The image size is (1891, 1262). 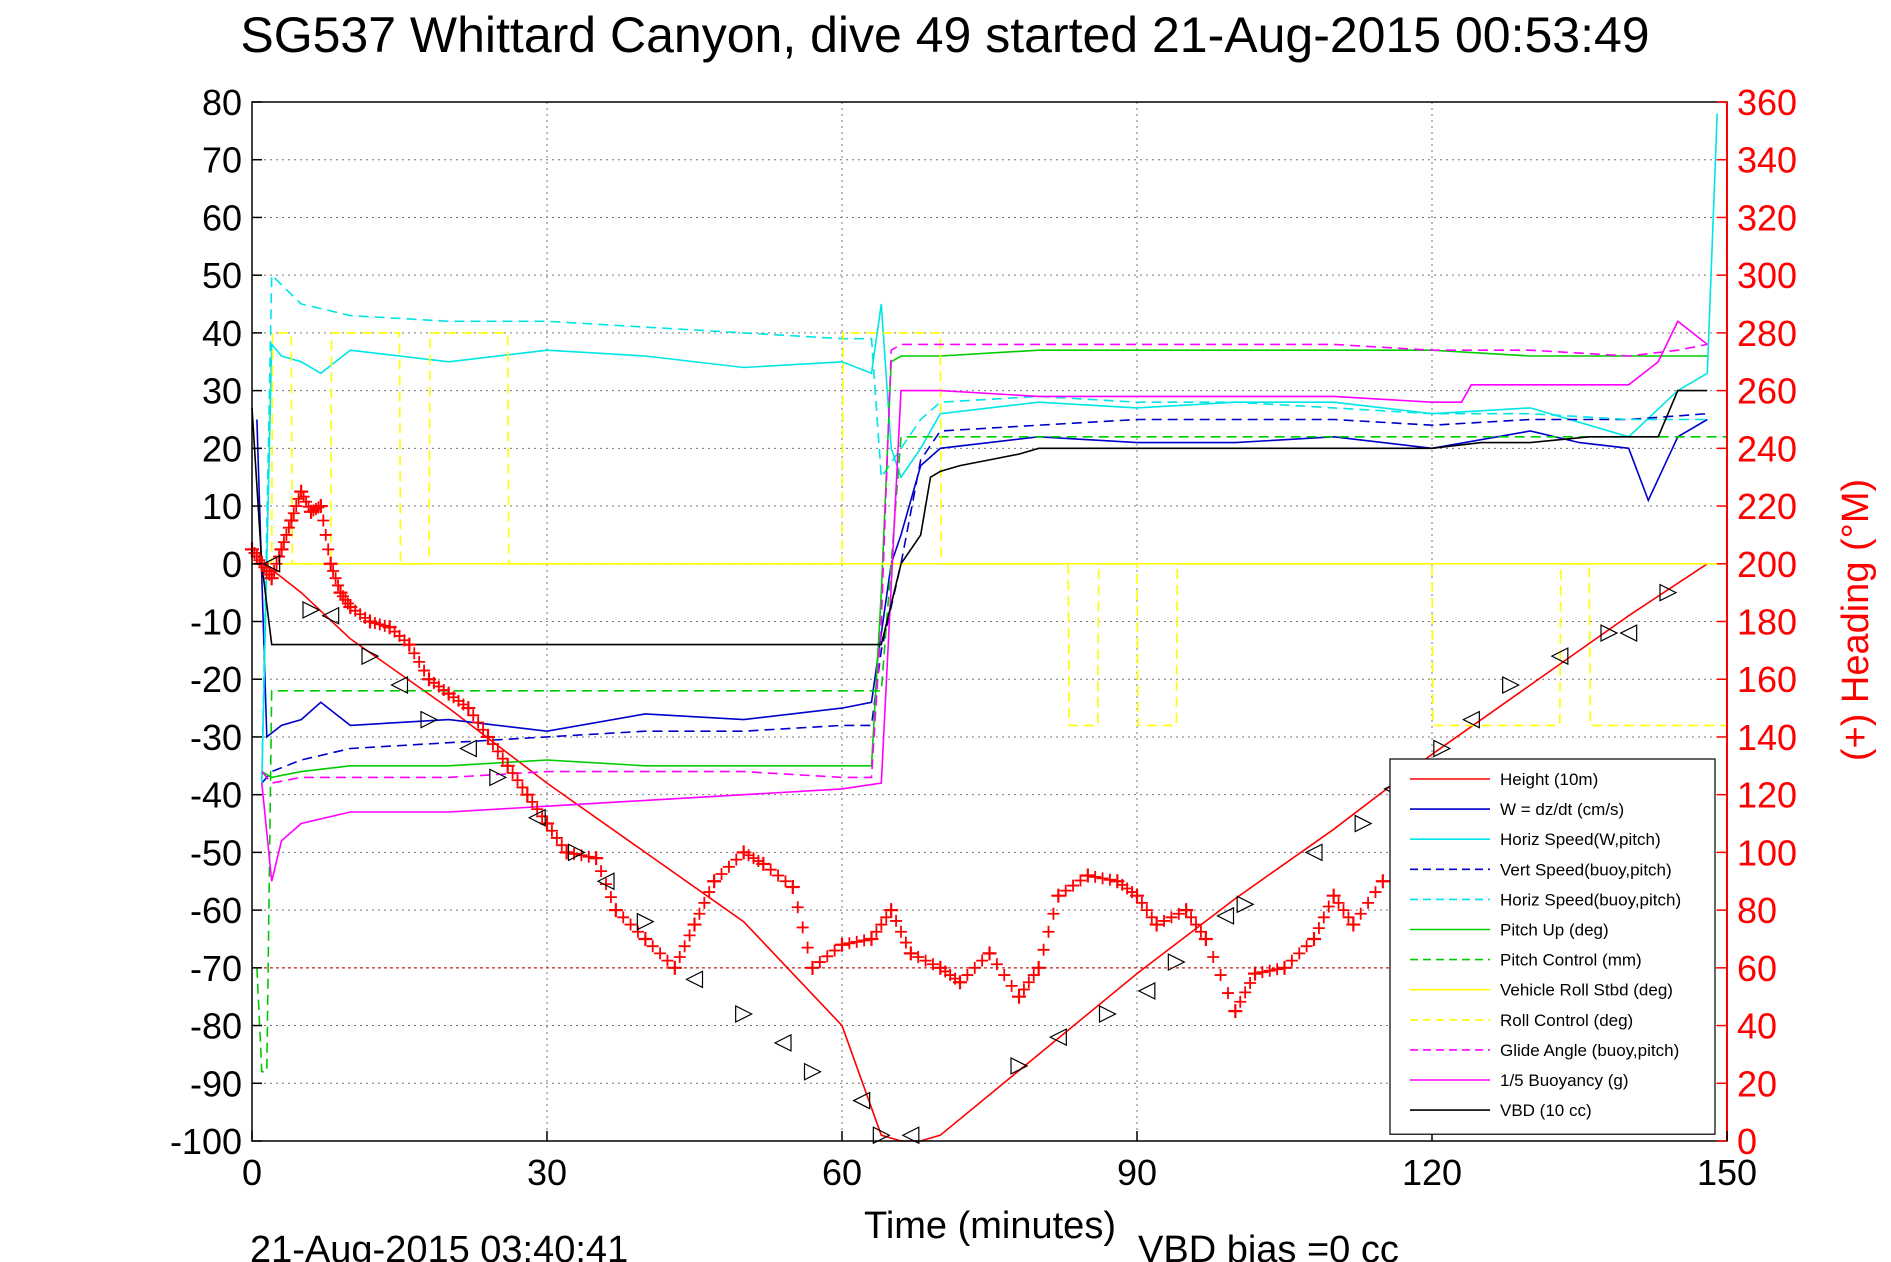 I want to click on x-axis: 0 30 60 90 120 150, so click(x=999, y=1162).